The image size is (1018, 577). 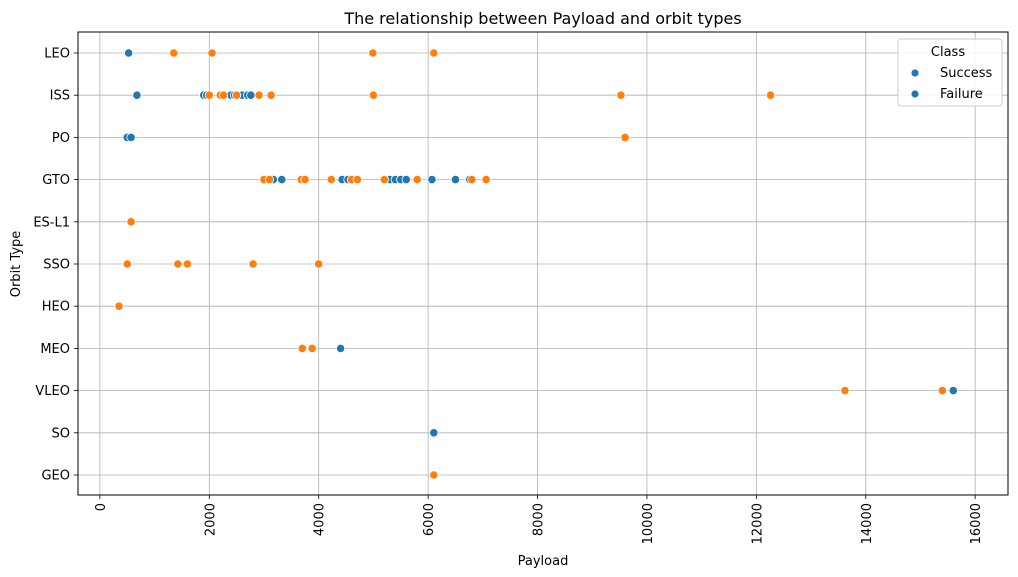 What do you see at coordinates (320, 519) in the screenshot?
I see `x-tick-label: 4000` at bounding box center [320, 519].